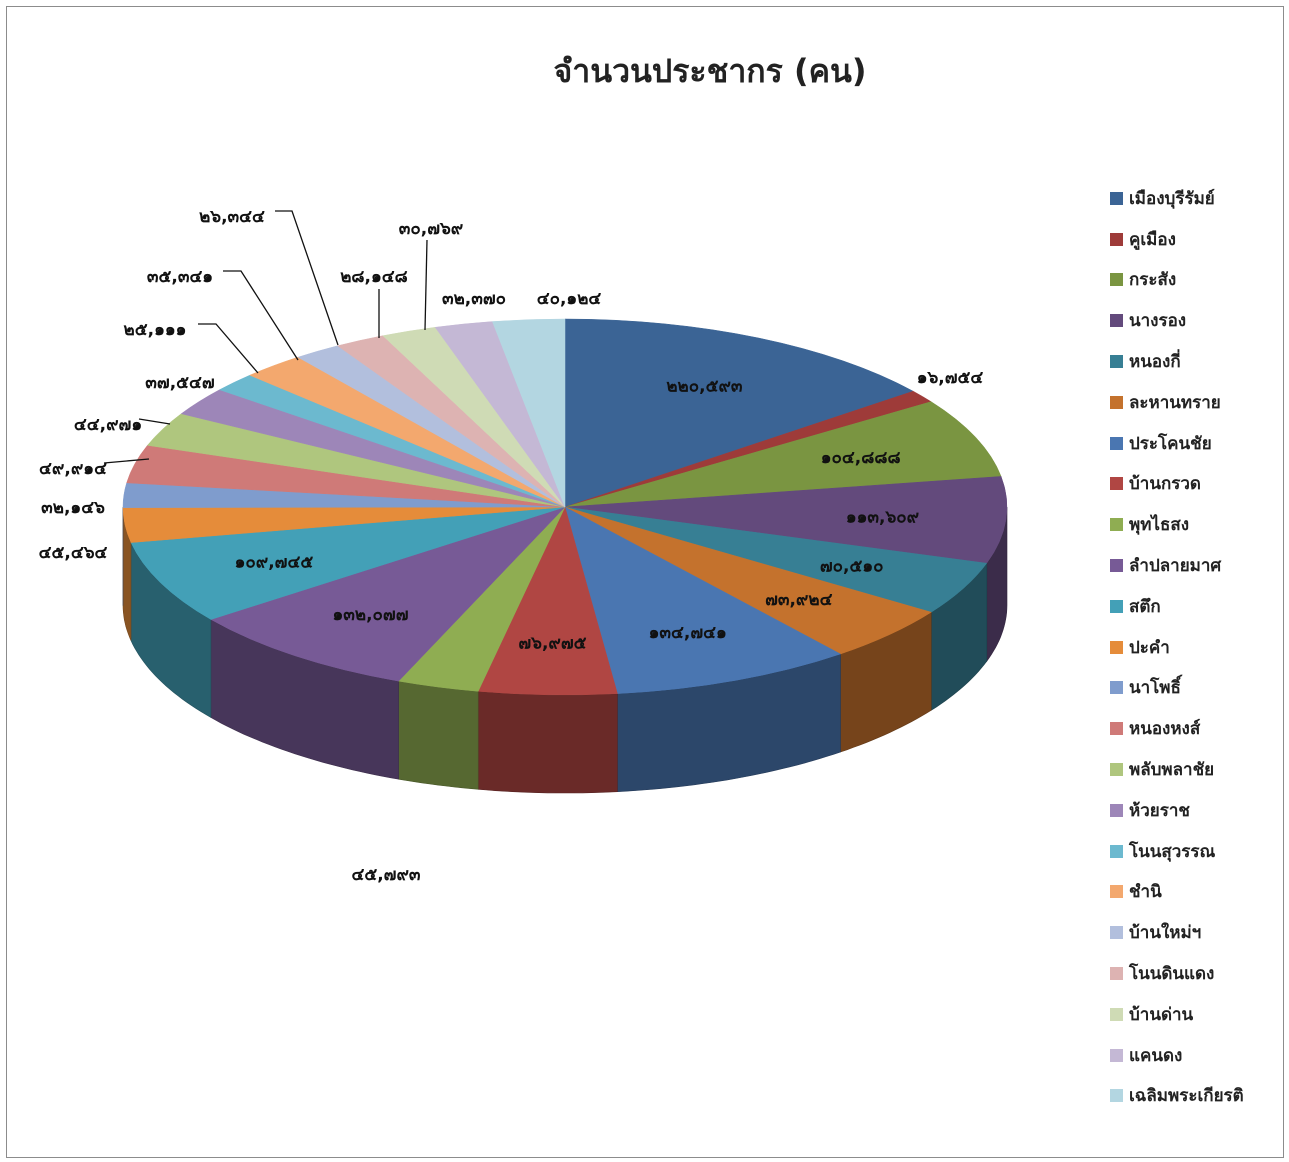 The height and width of the screenshot is (1162, 1289). I want to click on legend-label: หนองกี่, so click(1155, 362).